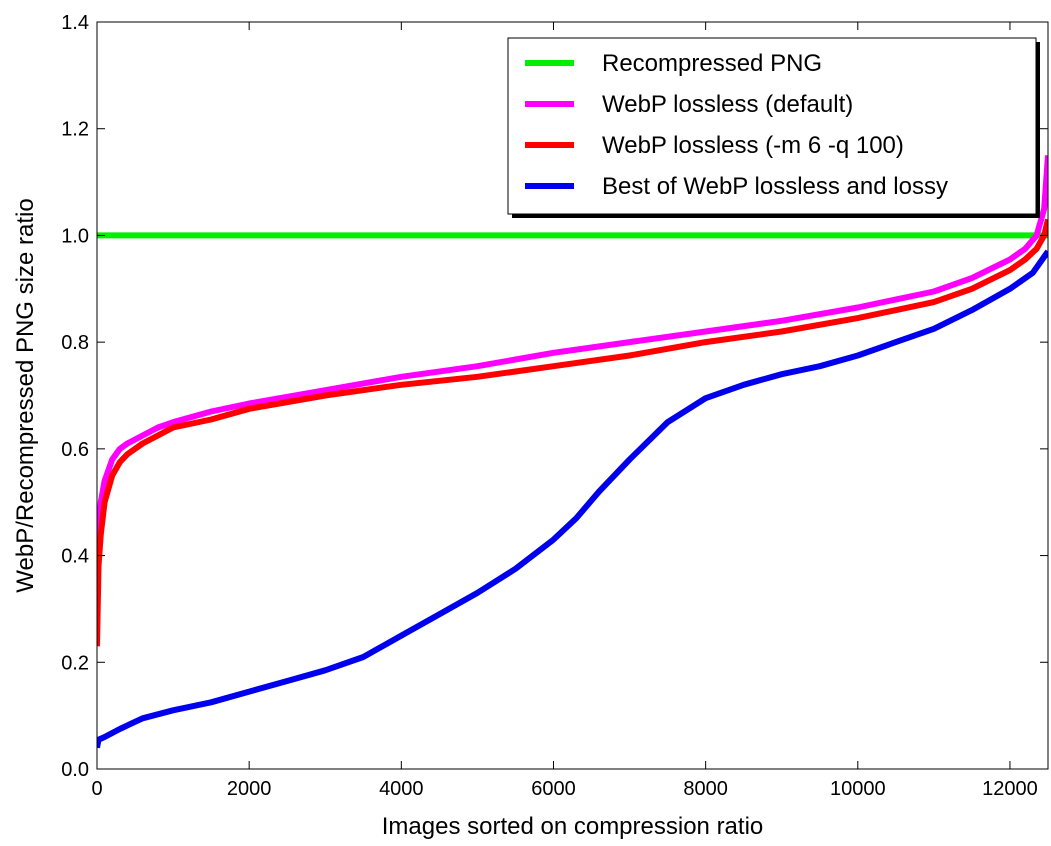 This screenshot has height=846, width=1051. Describe the element at coordinates (75, 663) in the screenshot. I see `y-tick-label: 0.2` at that location.